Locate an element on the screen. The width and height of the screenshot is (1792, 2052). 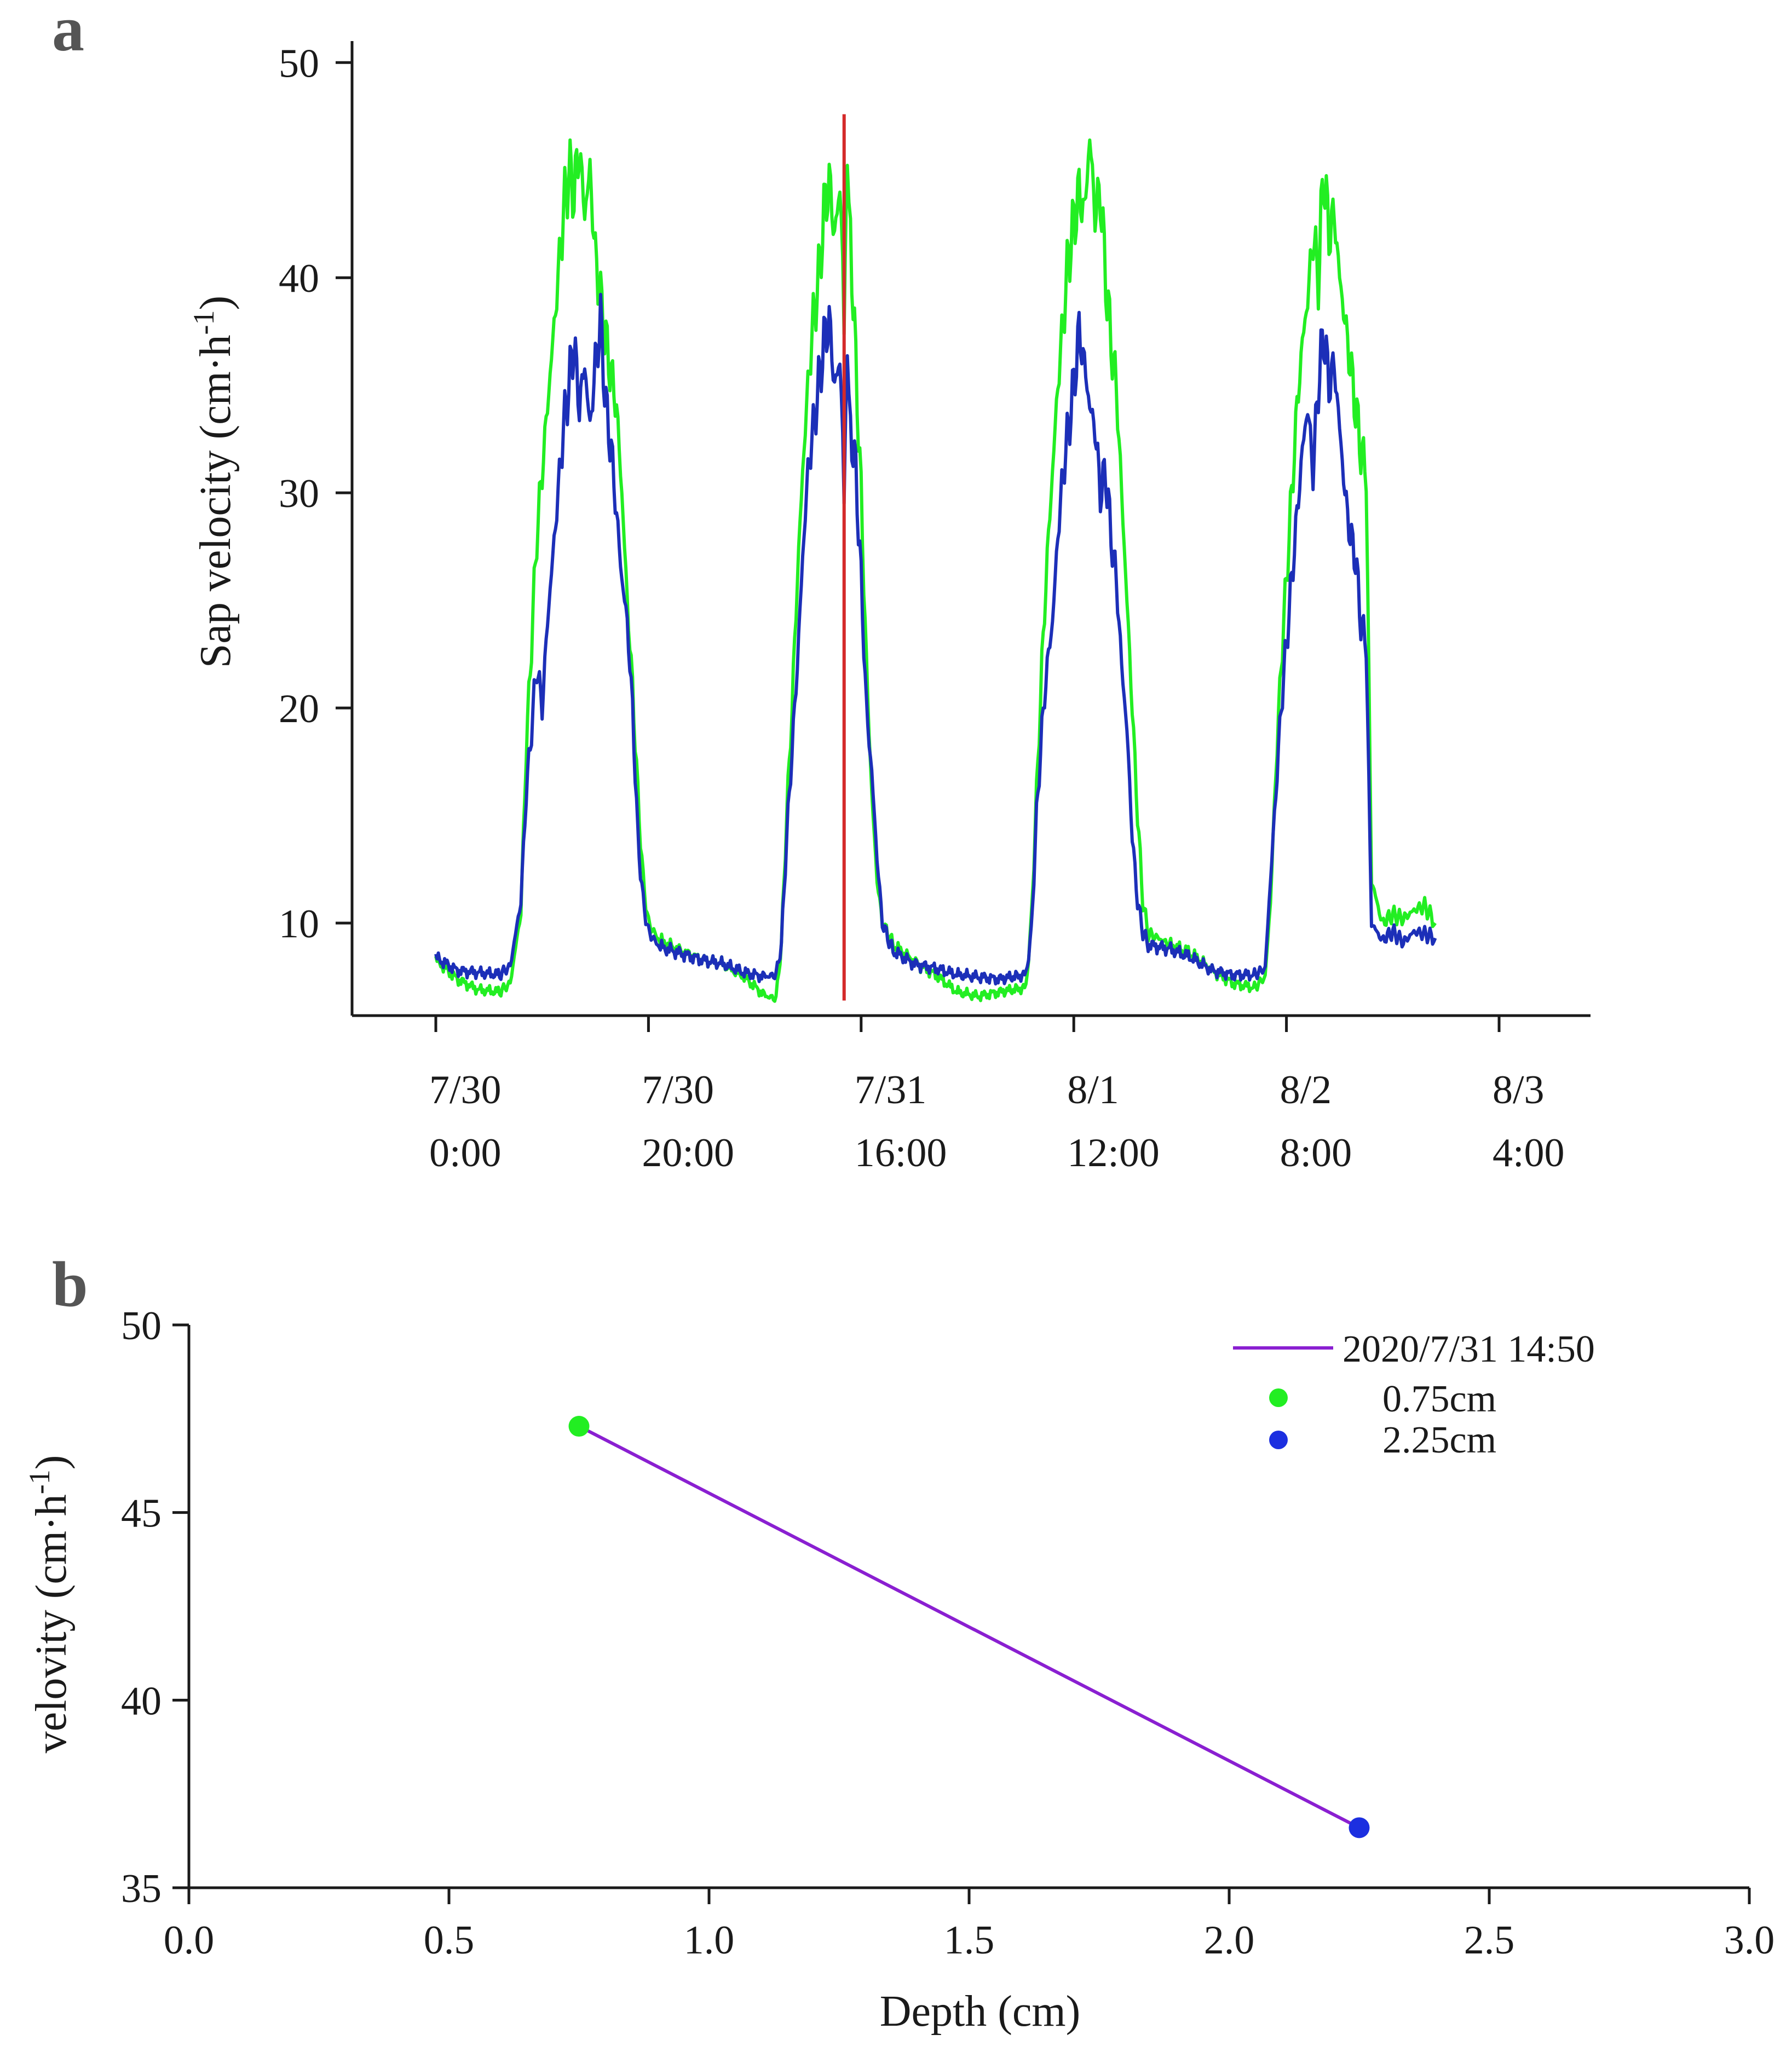
panel-a-y-tick-label: 40 is located at coordinates (299, 278).